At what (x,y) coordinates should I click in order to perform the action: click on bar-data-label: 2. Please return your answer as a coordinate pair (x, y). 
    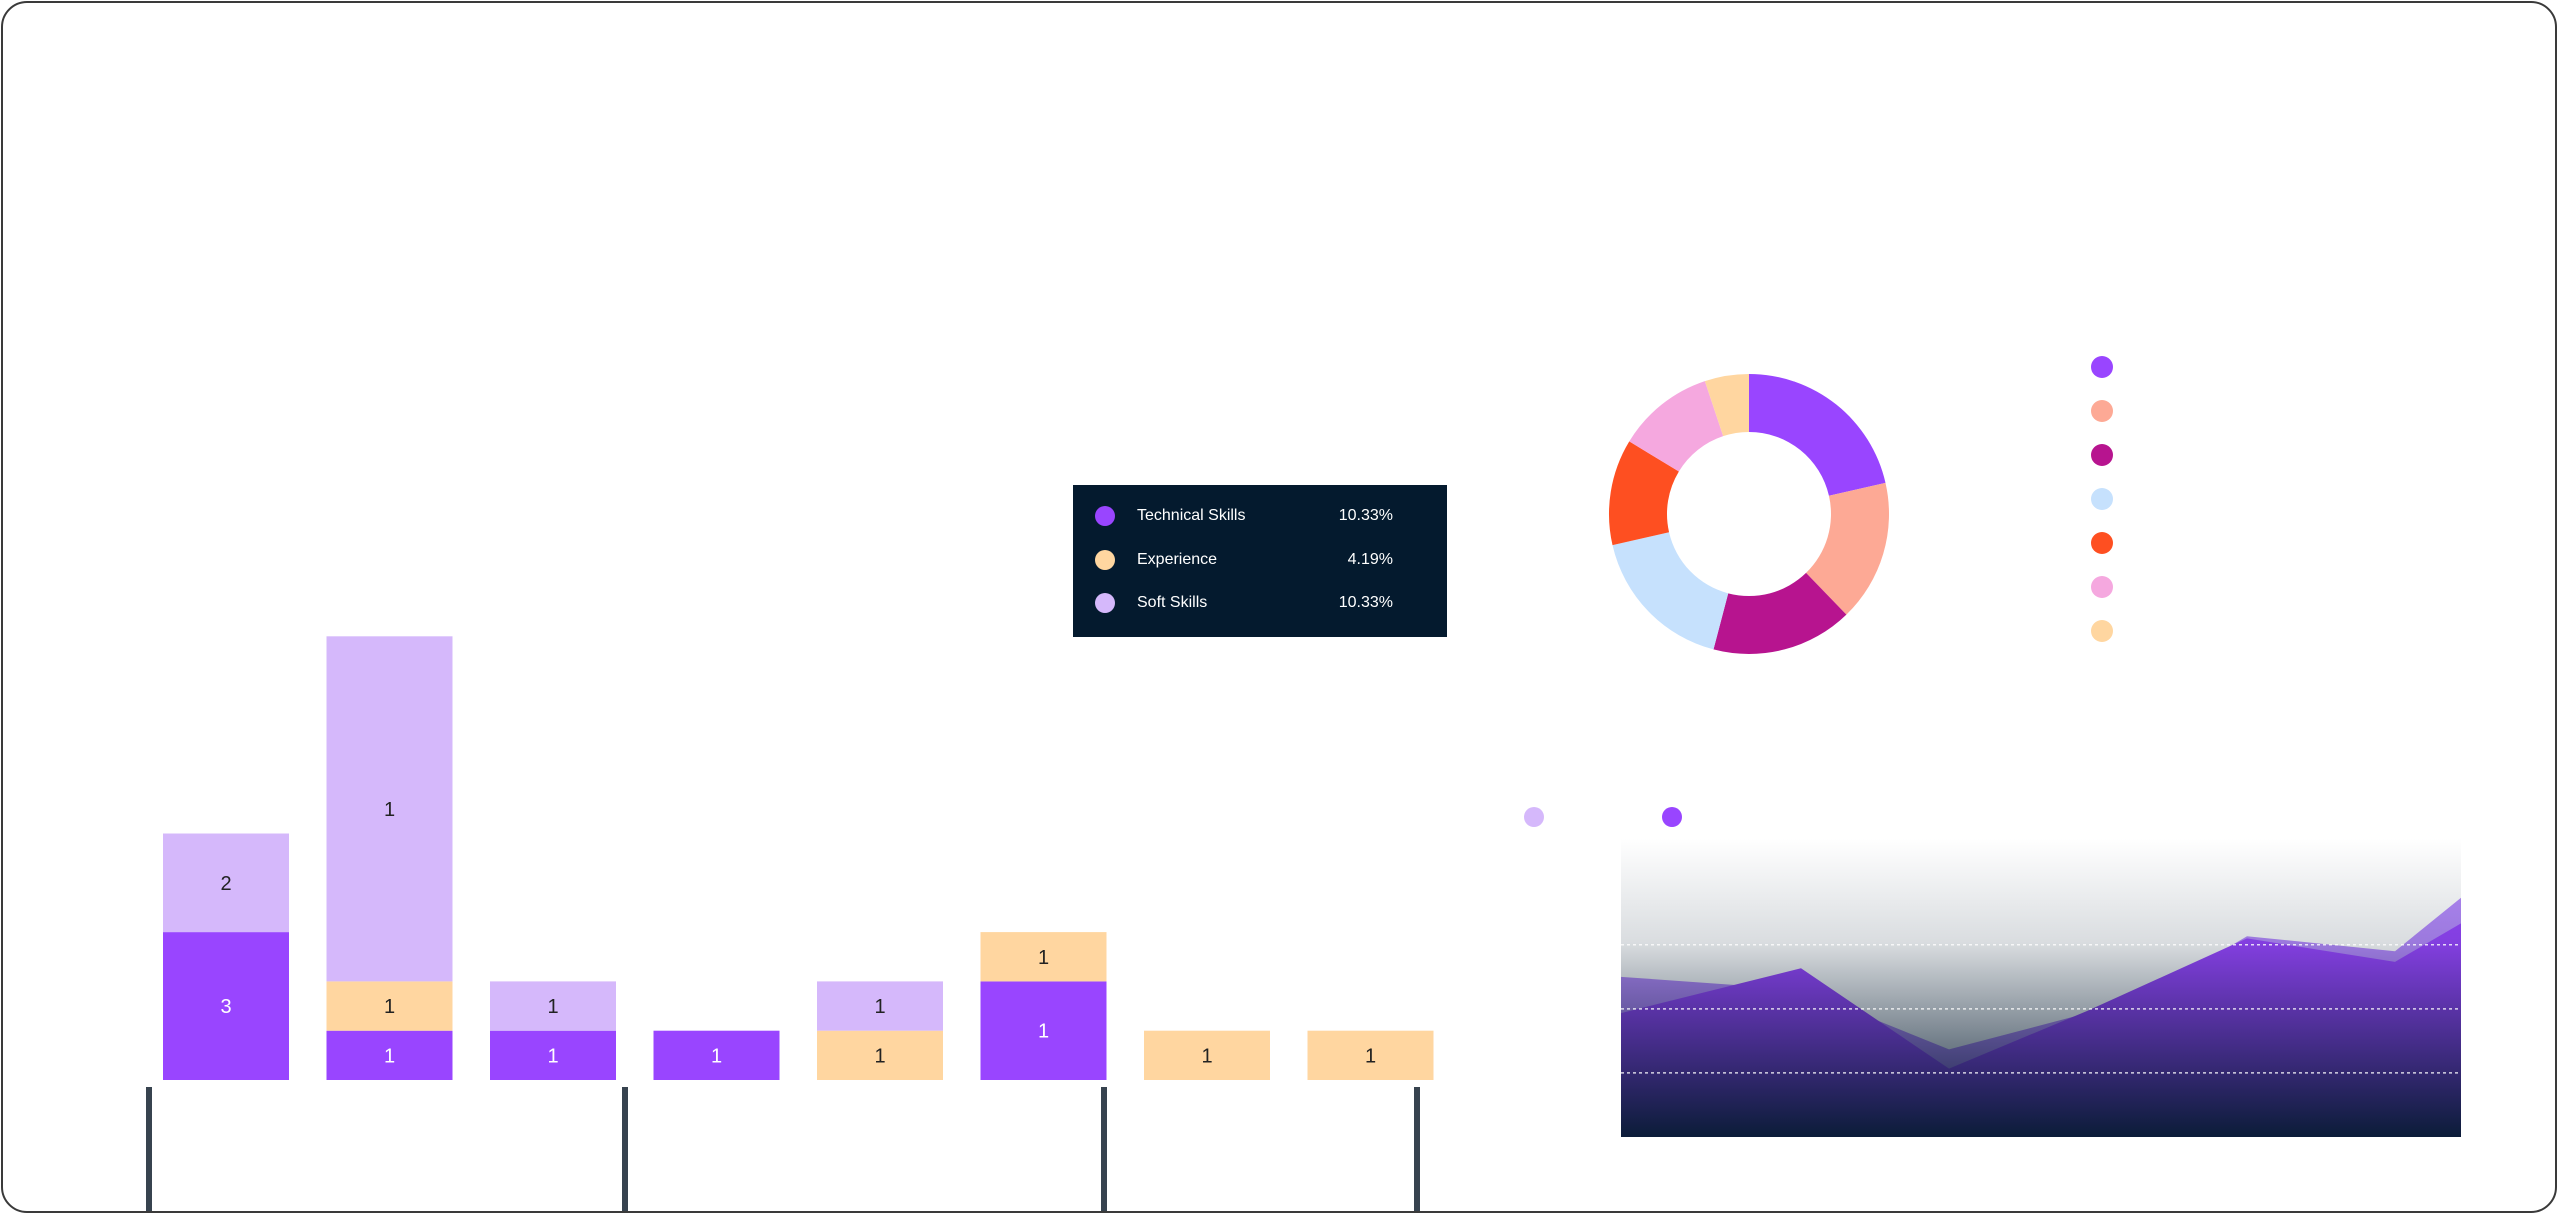
    Looking at the image, I should click on (225, 884).